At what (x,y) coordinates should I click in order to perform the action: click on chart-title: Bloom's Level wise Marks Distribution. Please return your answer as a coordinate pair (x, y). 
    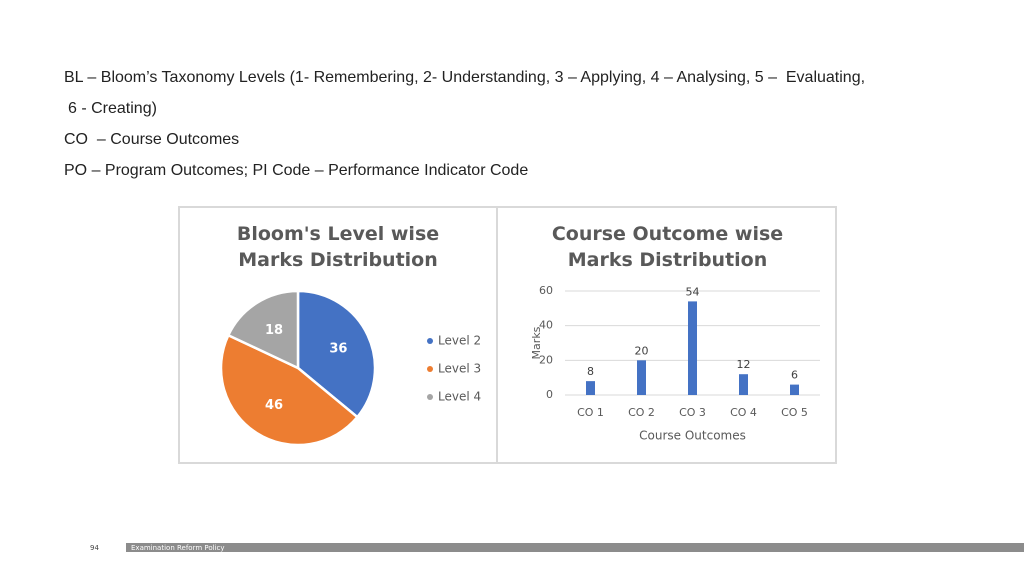
    Looking at the image, I should click on (338, 247).